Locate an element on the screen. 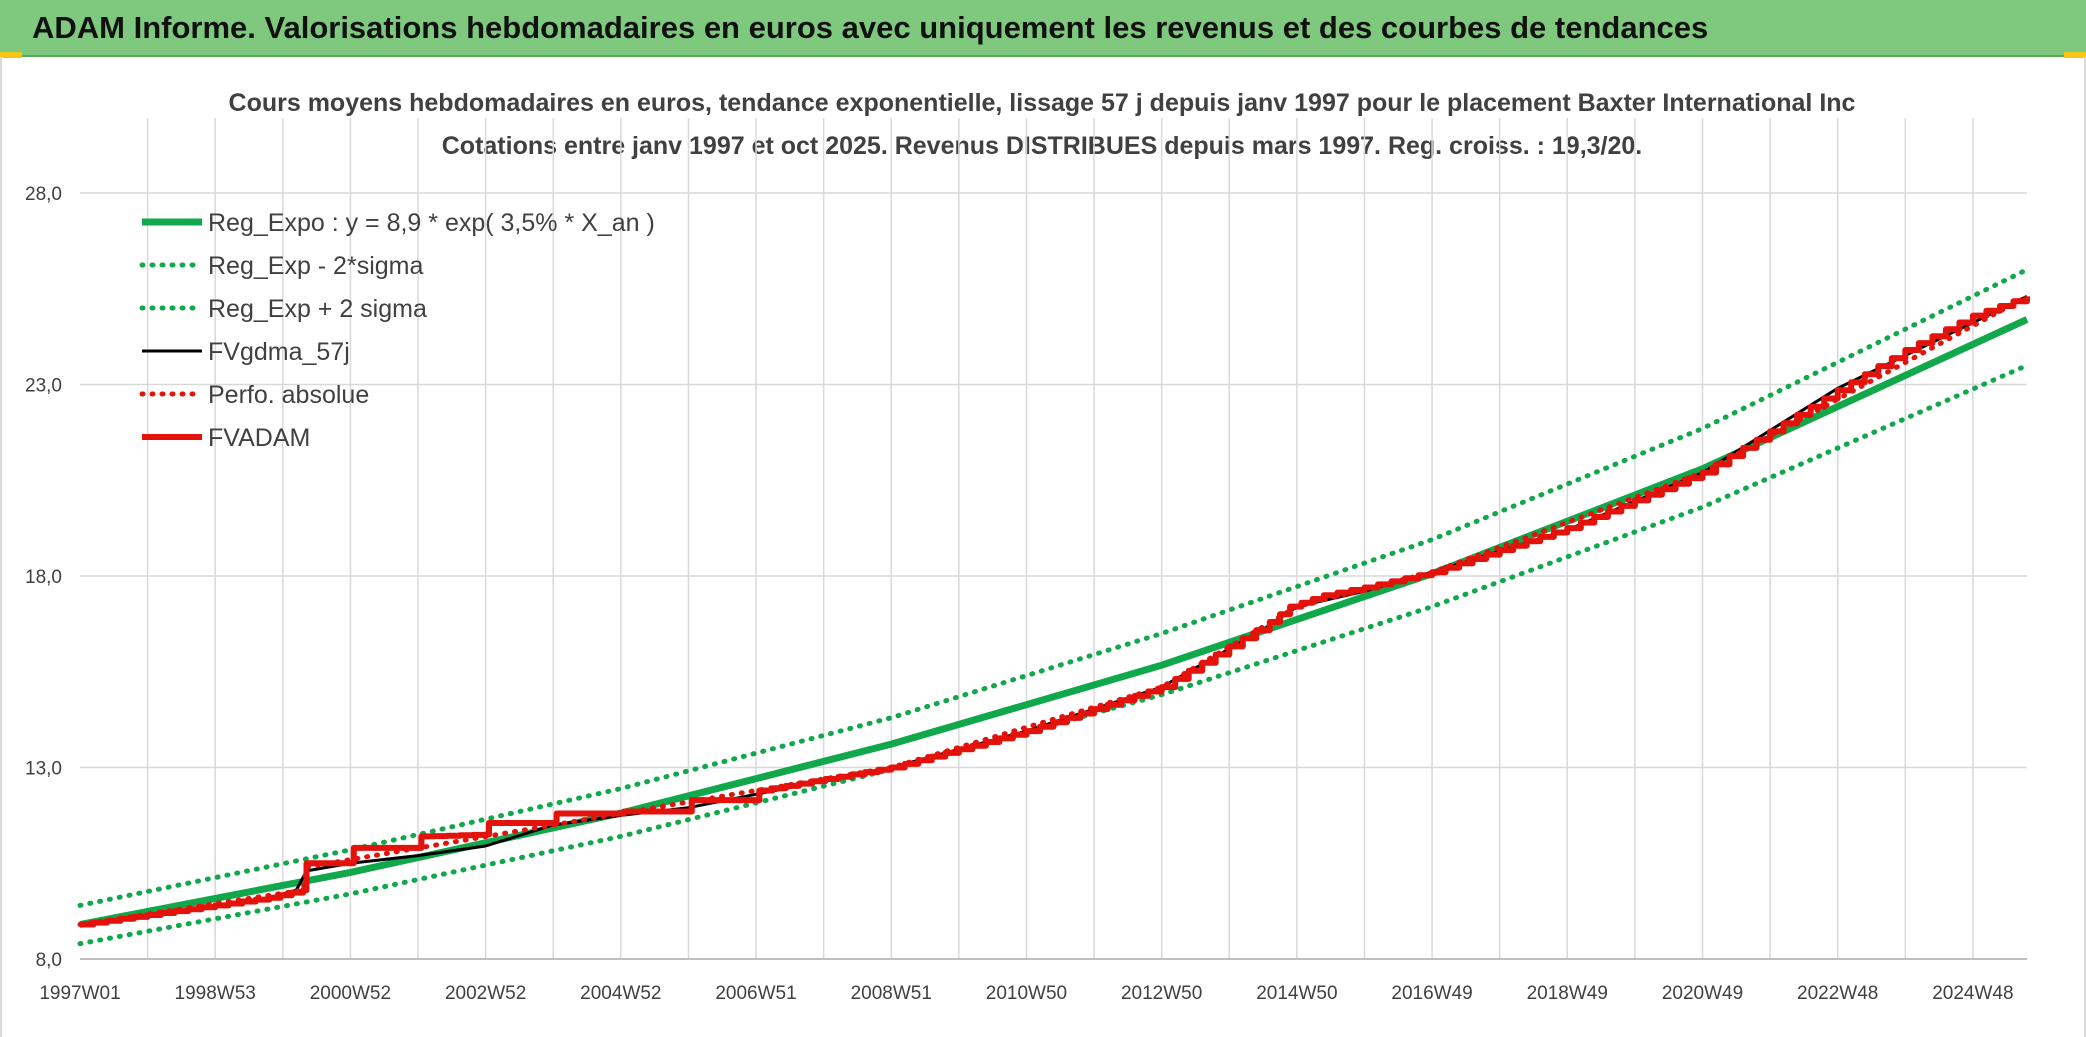 This screenshot has height=1037, width=2086. x-tick-label: 2024W48 is located at coordinates (1972, 993).